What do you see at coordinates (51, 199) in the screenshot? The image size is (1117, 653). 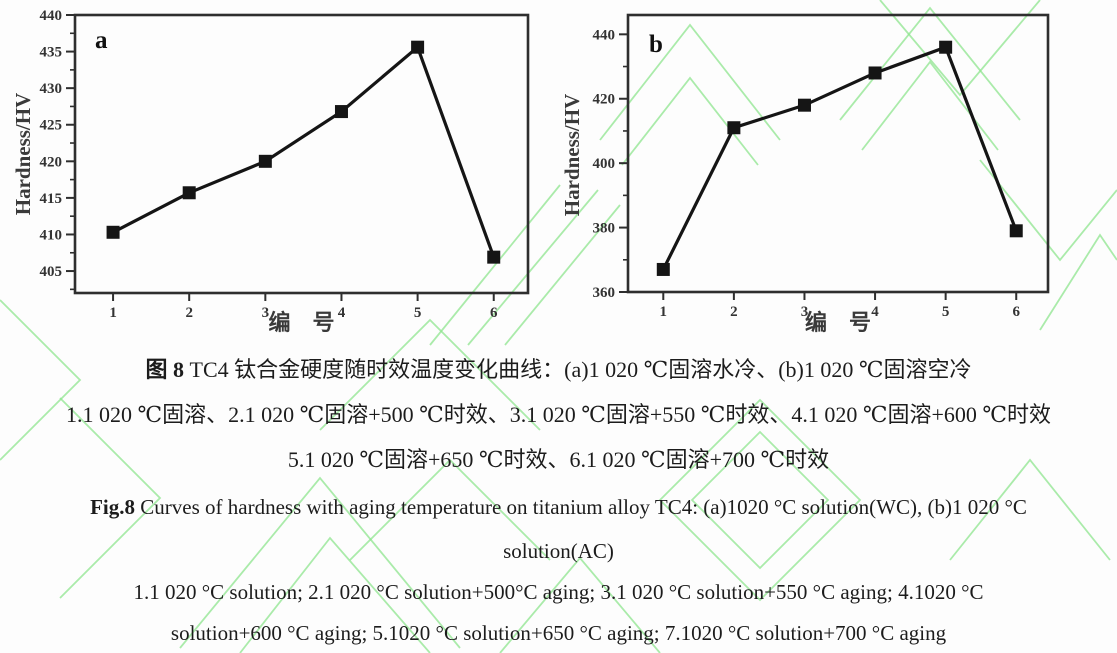 I see `y-axis-tick-label: 415` at bounding box center [51, 199].